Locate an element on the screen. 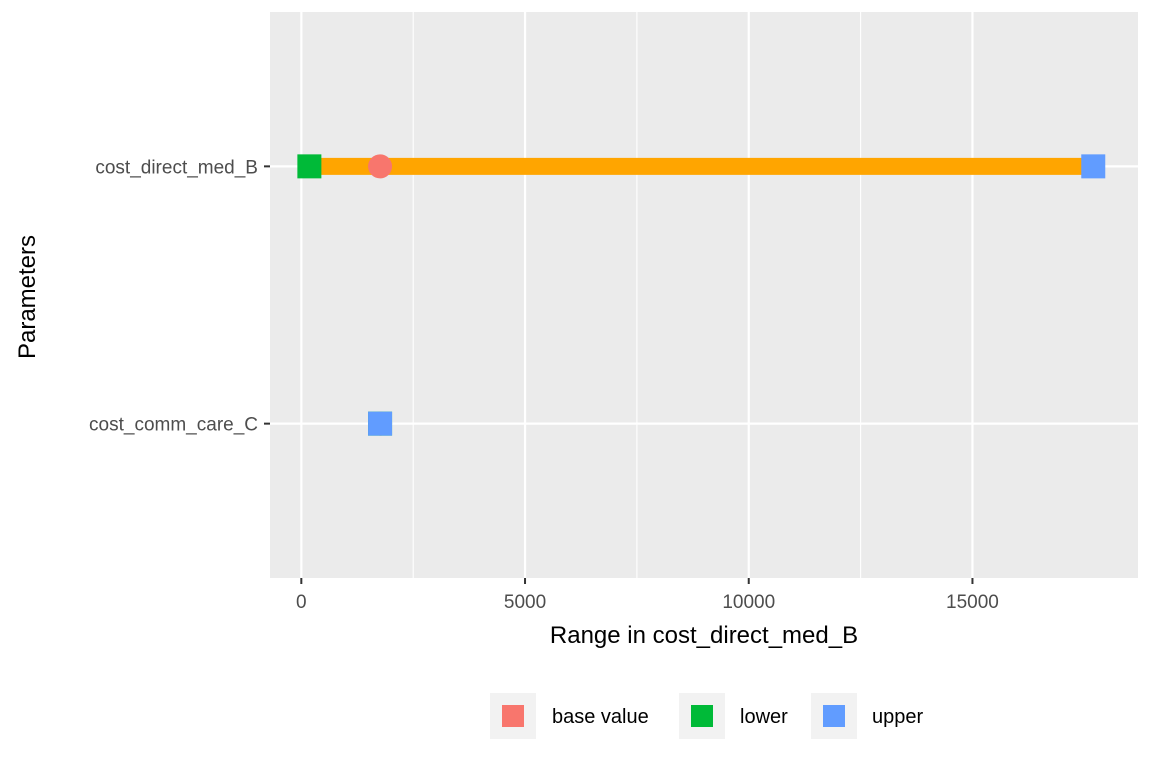 Image resolution: width=1152 pixels, height=768 pixels. legend-label: upper is located at coordinates (897, 717).